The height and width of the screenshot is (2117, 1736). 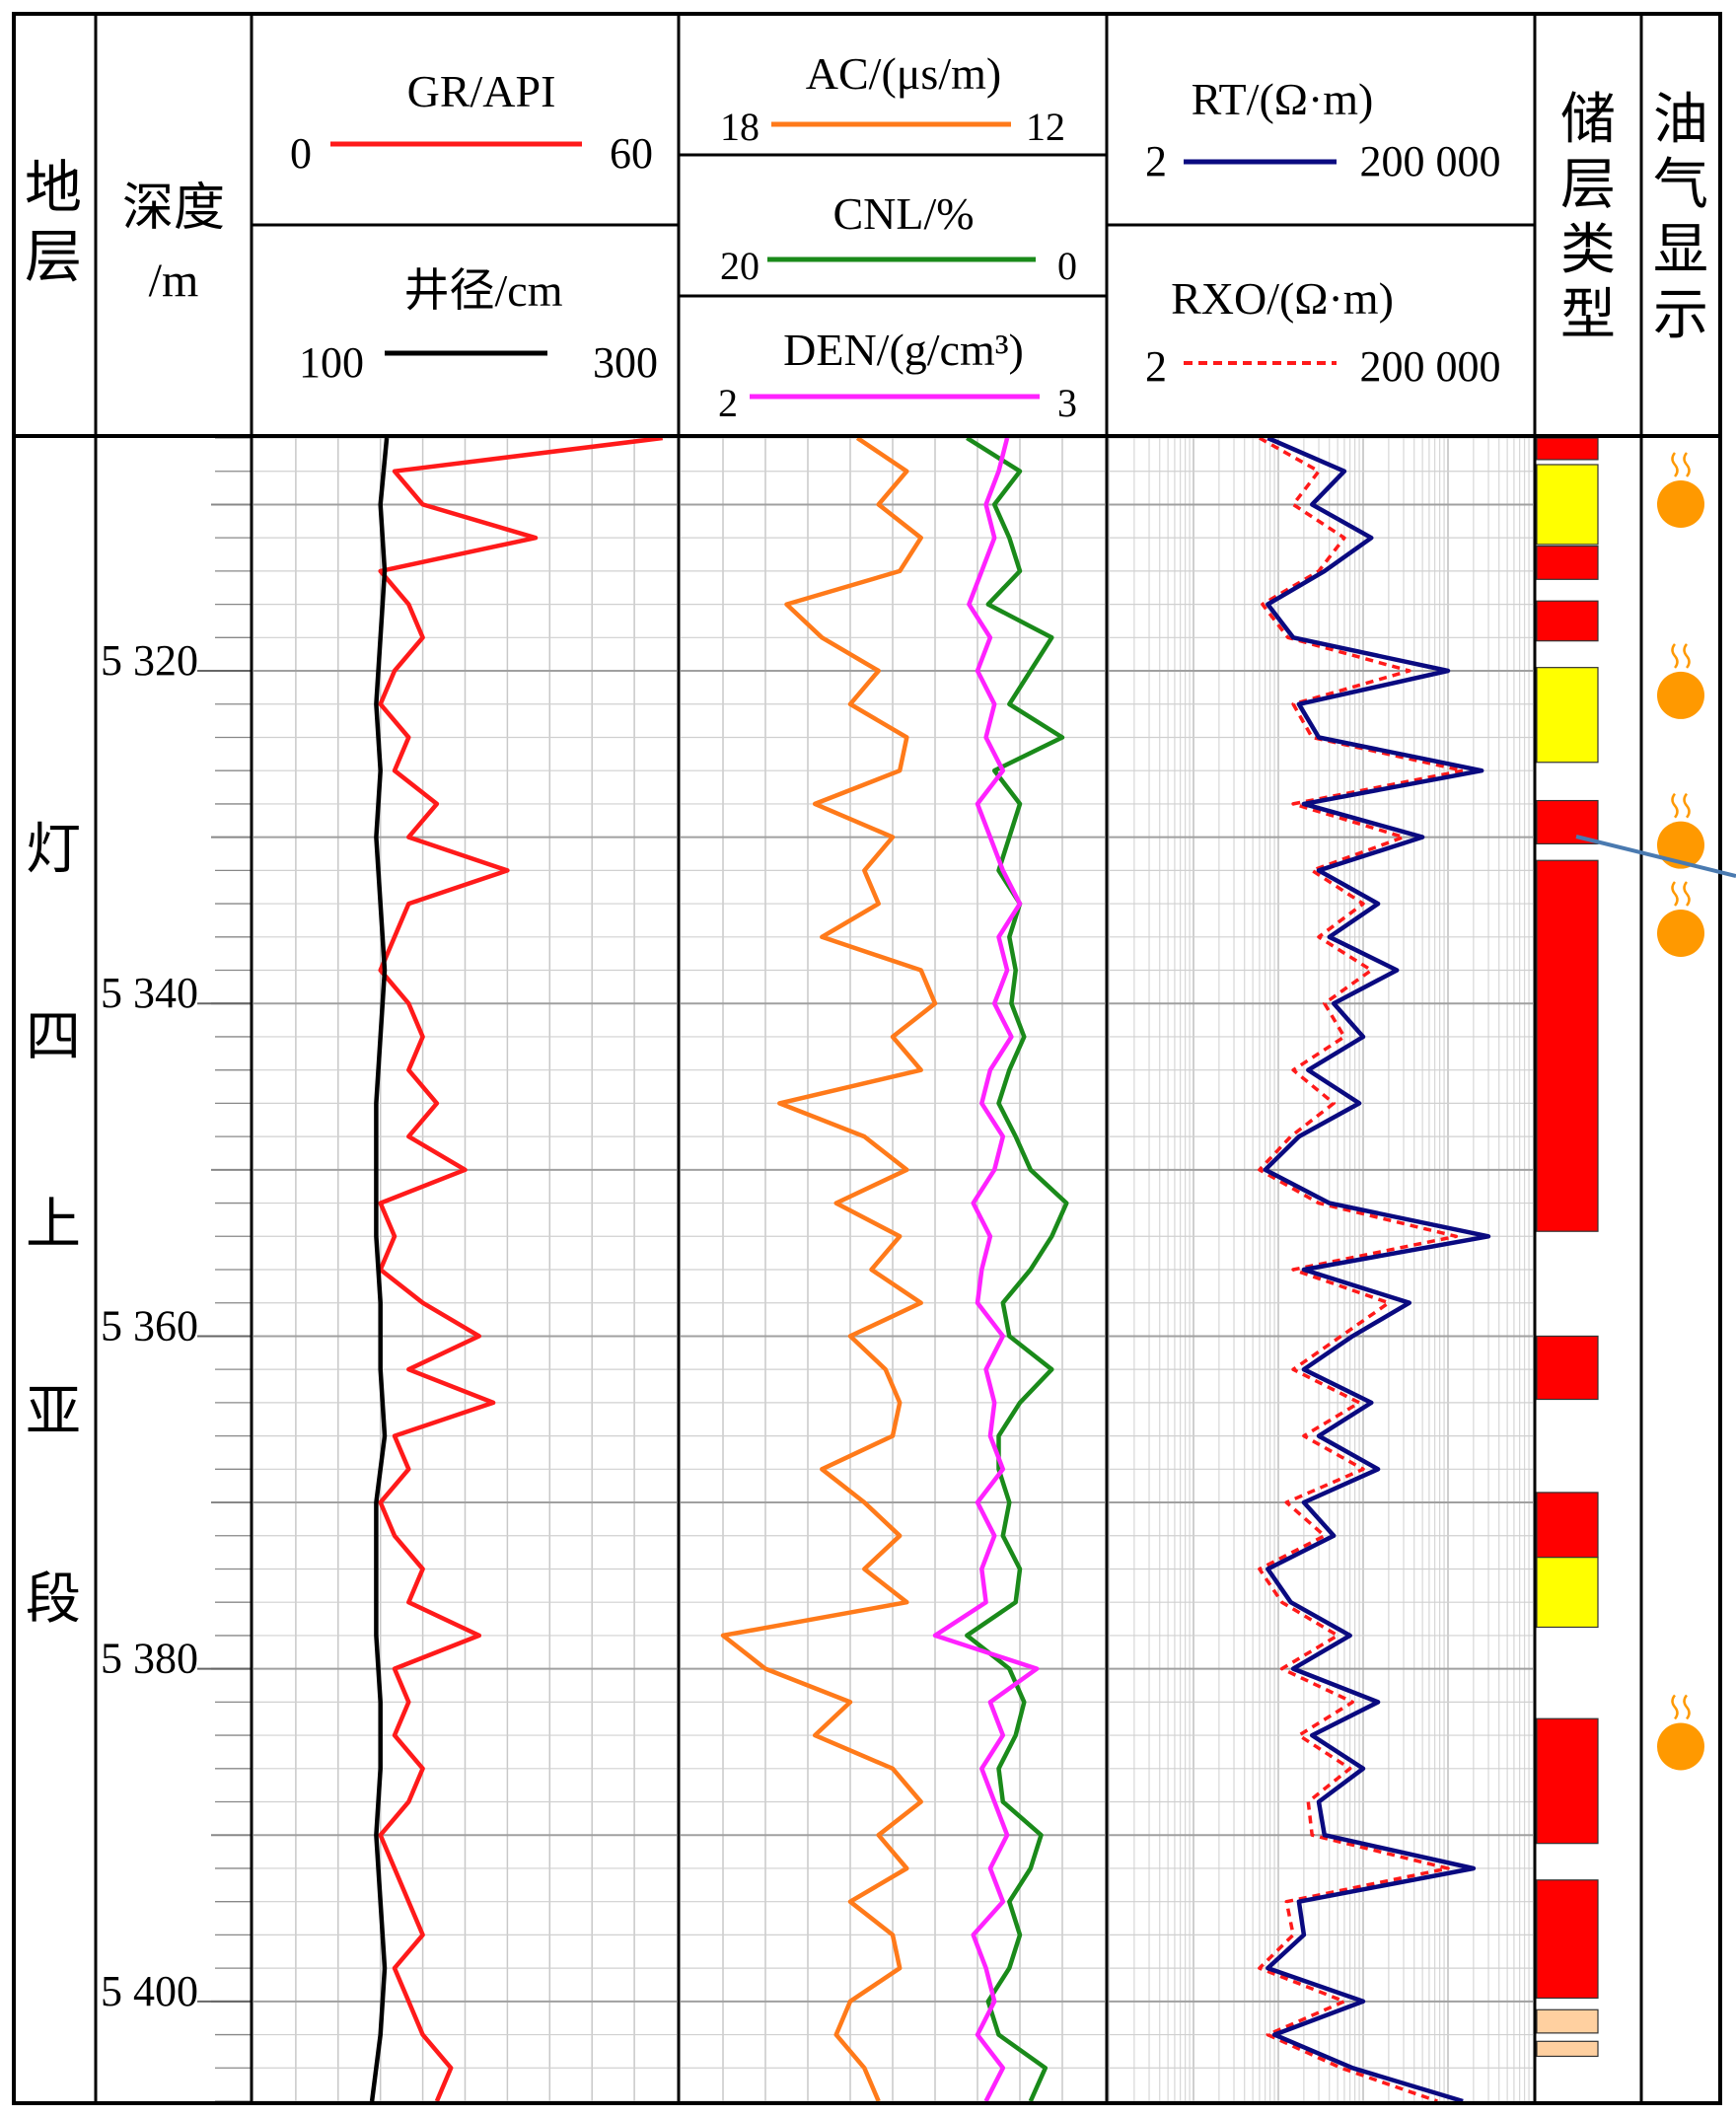 I want to click on oil-gas-show-header-char: 油, so click(x=1681, y=120).